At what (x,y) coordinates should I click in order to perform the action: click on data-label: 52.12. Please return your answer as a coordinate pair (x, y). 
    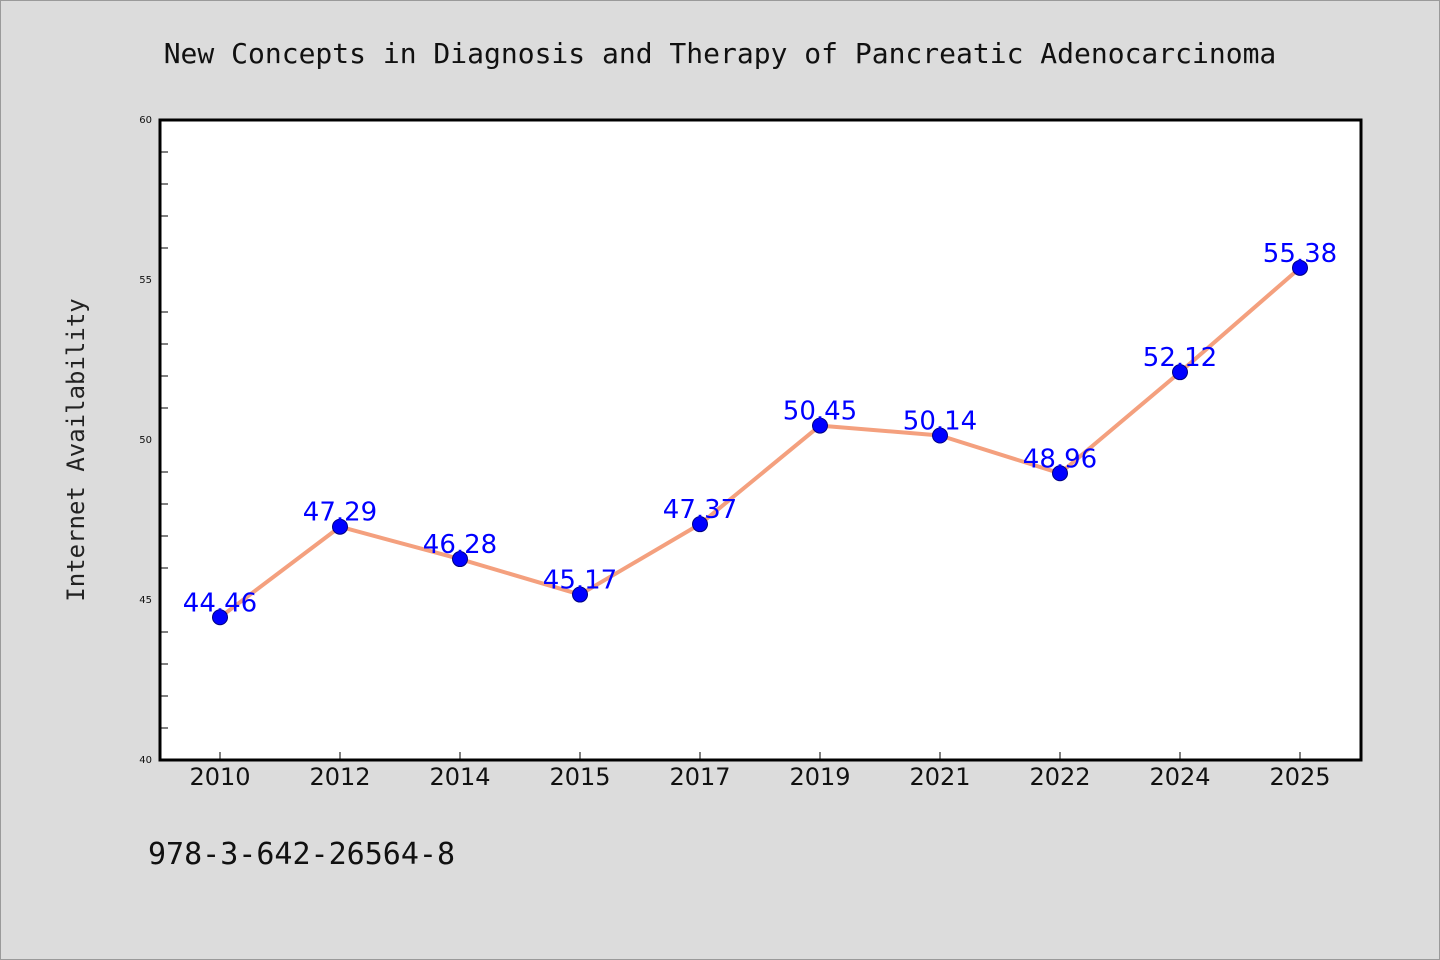
    Looking at the image, I should click on (1180, 358).